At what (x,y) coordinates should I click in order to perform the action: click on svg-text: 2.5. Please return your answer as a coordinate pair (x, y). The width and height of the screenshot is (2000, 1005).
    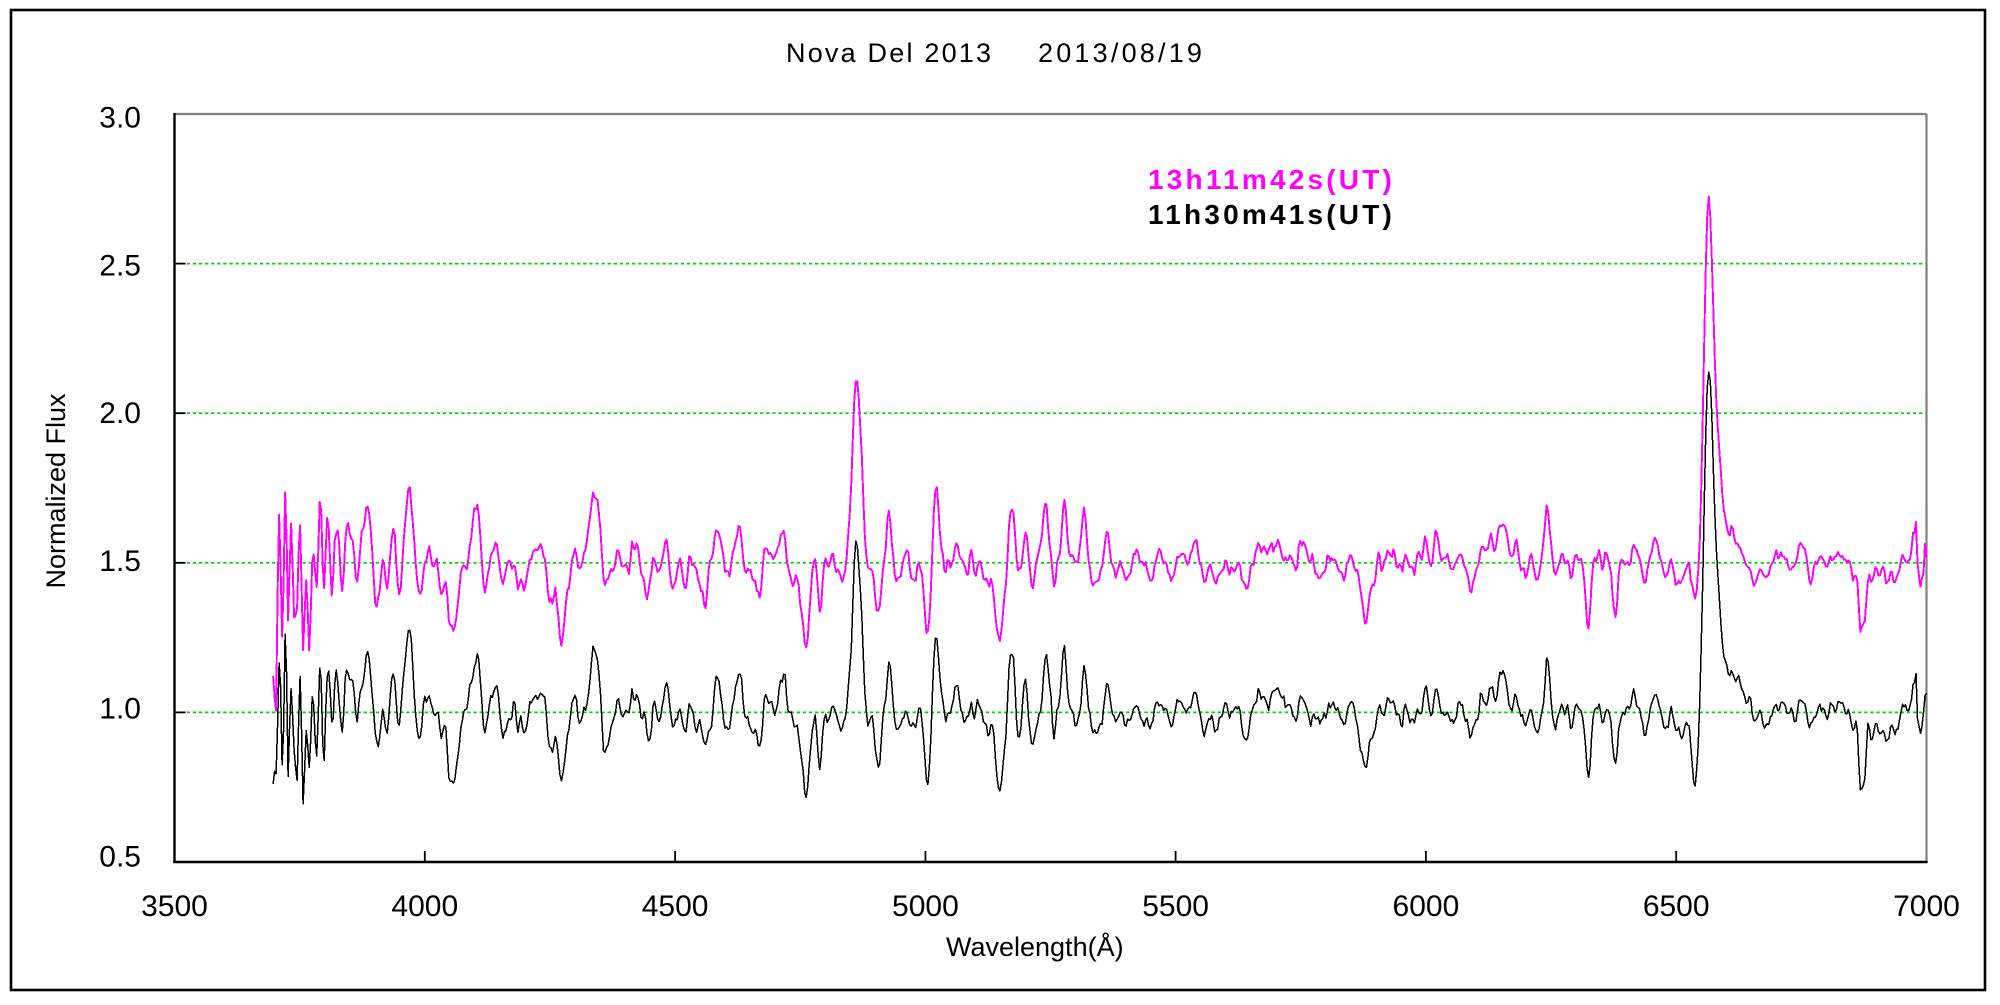
    Looking at the image, I should click on (120, 265).